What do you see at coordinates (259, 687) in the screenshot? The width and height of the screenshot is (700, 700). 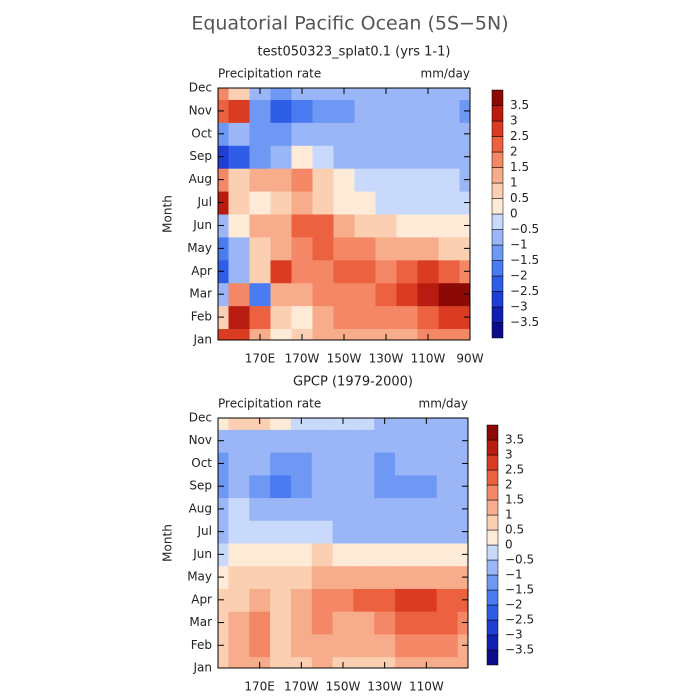 I see `x-tick-label: 170E` at bounding box center [259, 687].